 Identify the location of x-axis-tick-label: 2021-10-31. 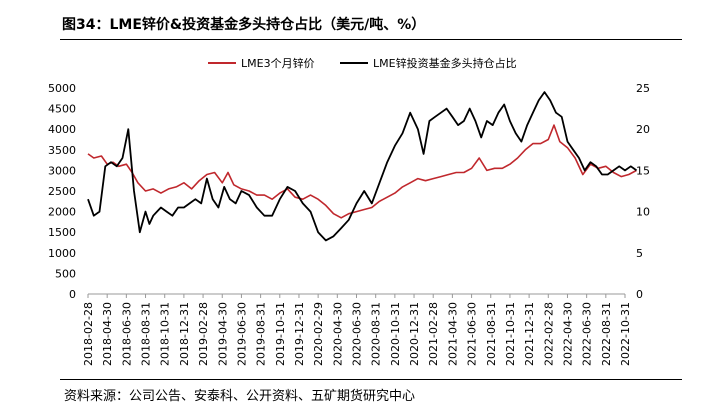
(510, 334).